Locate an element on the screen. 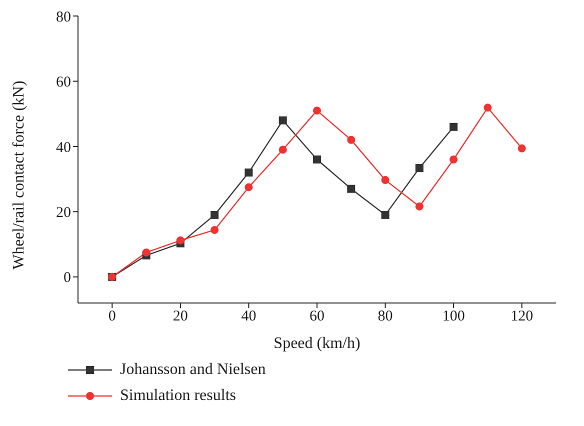  legend-label: Simulation results is located at coordinates (178, 396).